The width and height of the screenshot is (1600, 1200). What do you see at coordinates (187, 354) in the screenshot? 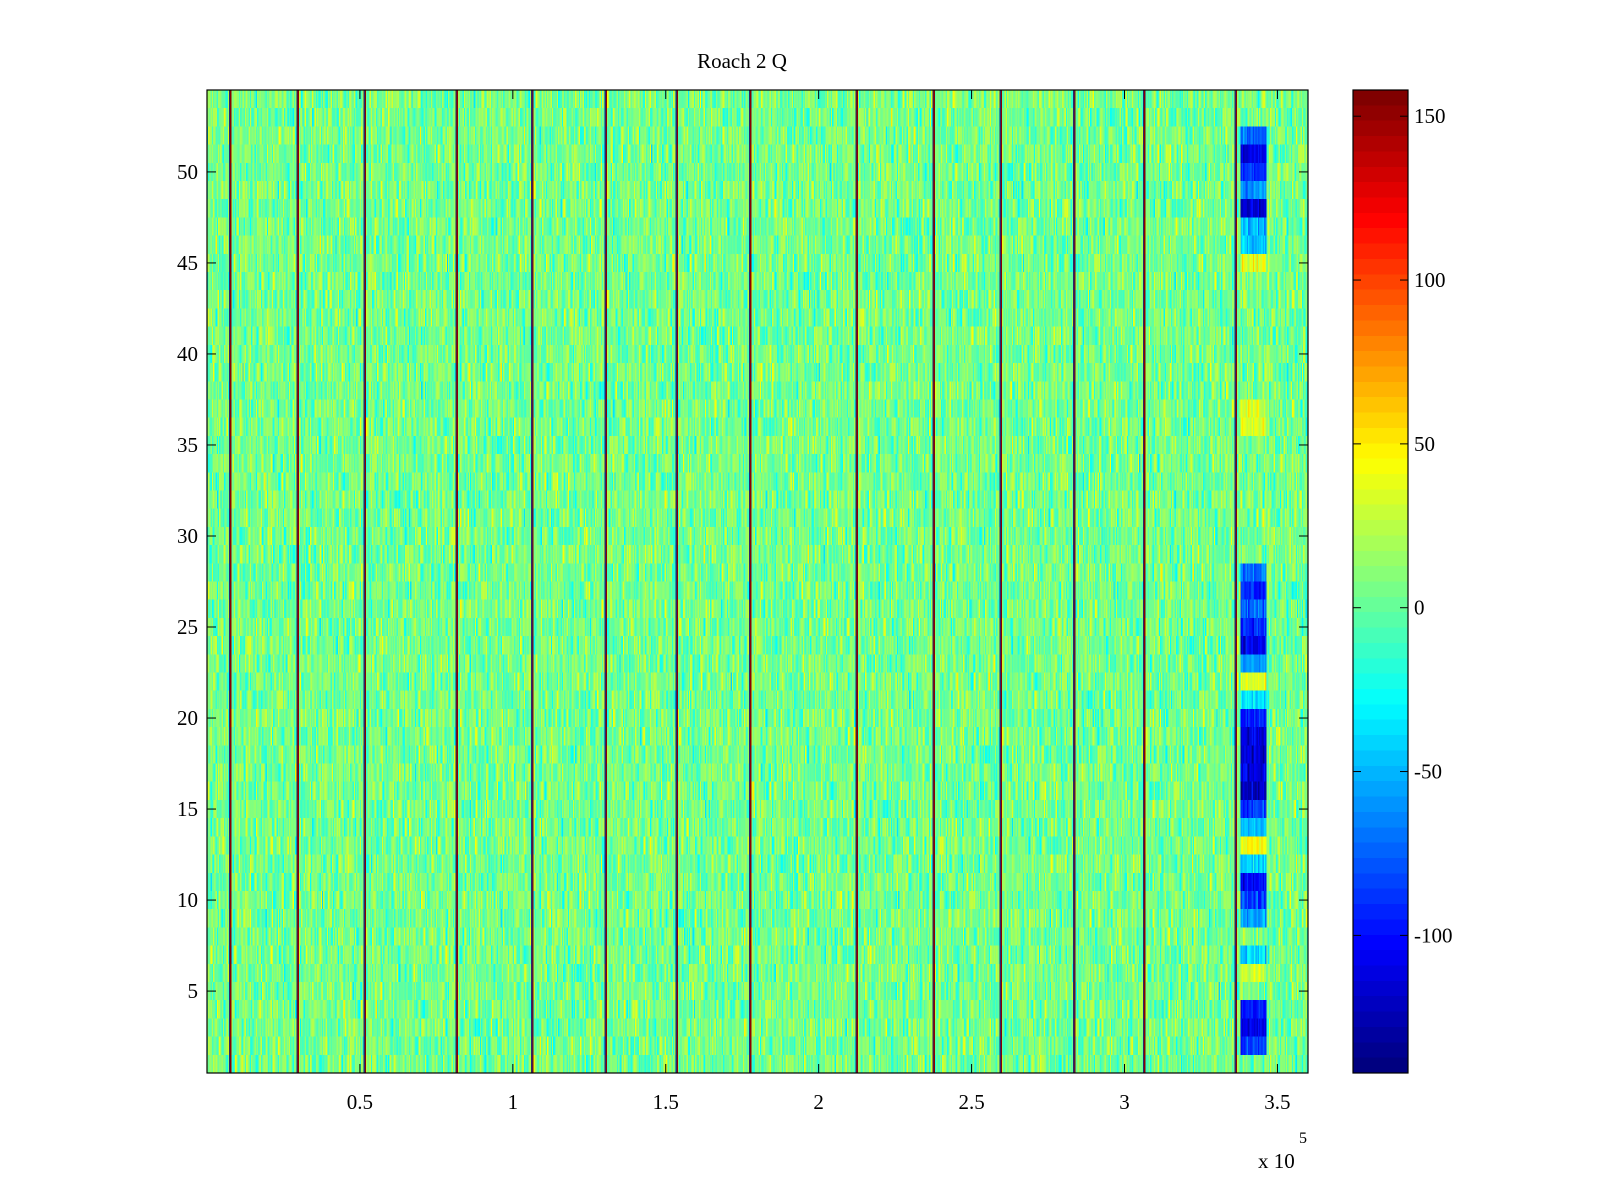
I see `y-tick-label: 40` at bounding box center [187, 354].